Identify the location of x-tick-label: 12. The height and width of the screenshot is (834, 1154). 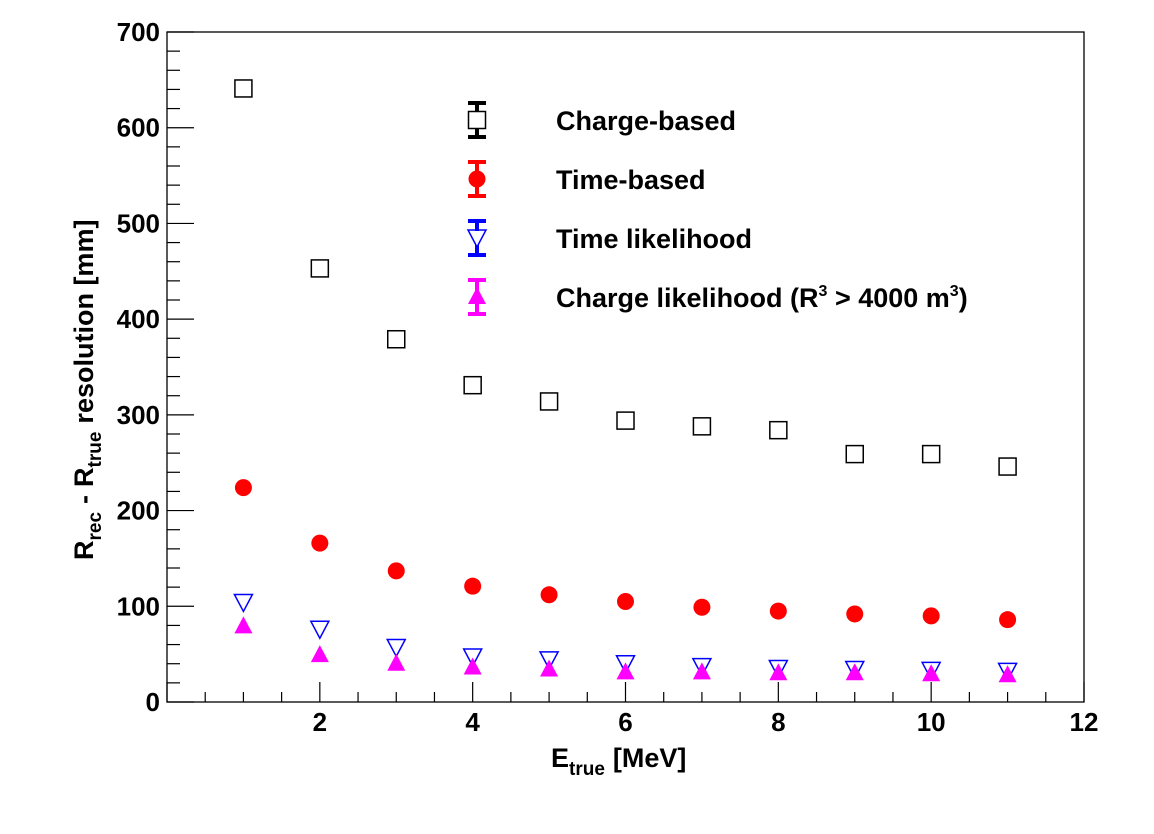
(1084, 722).